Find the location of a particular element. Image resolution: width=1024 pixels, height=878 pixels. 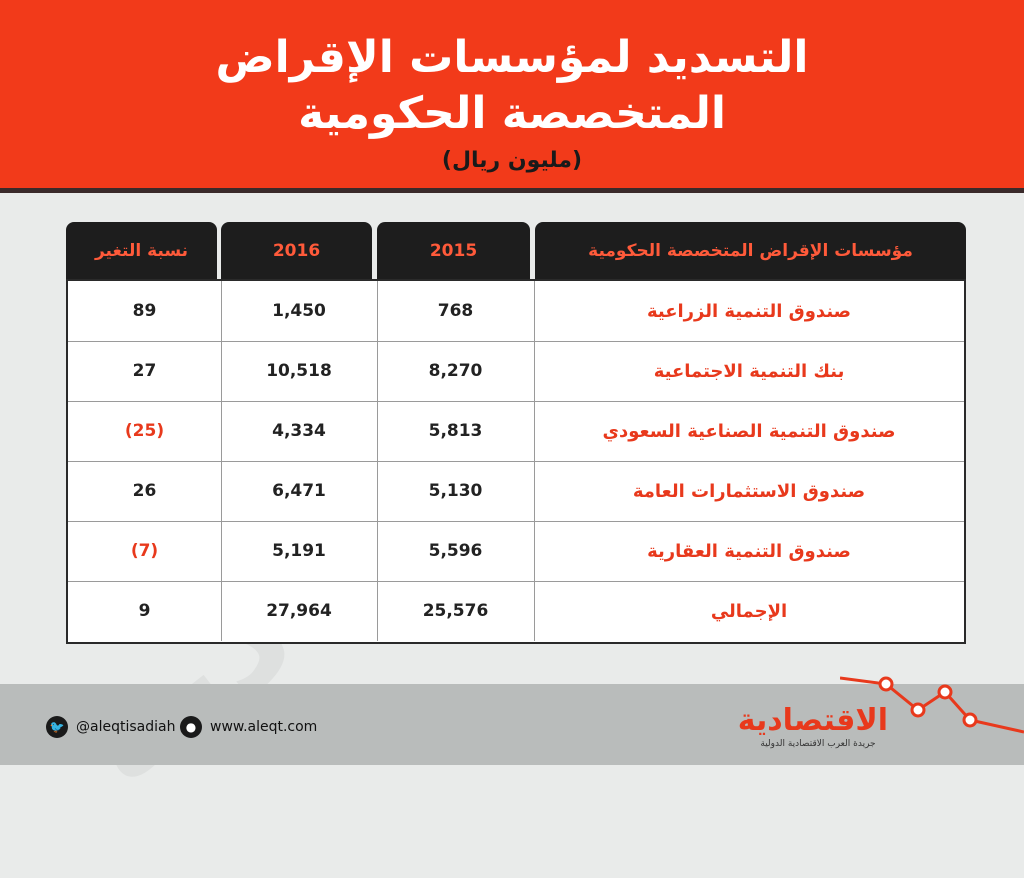

cell-change: 89 is located at coordinates (144, 311).